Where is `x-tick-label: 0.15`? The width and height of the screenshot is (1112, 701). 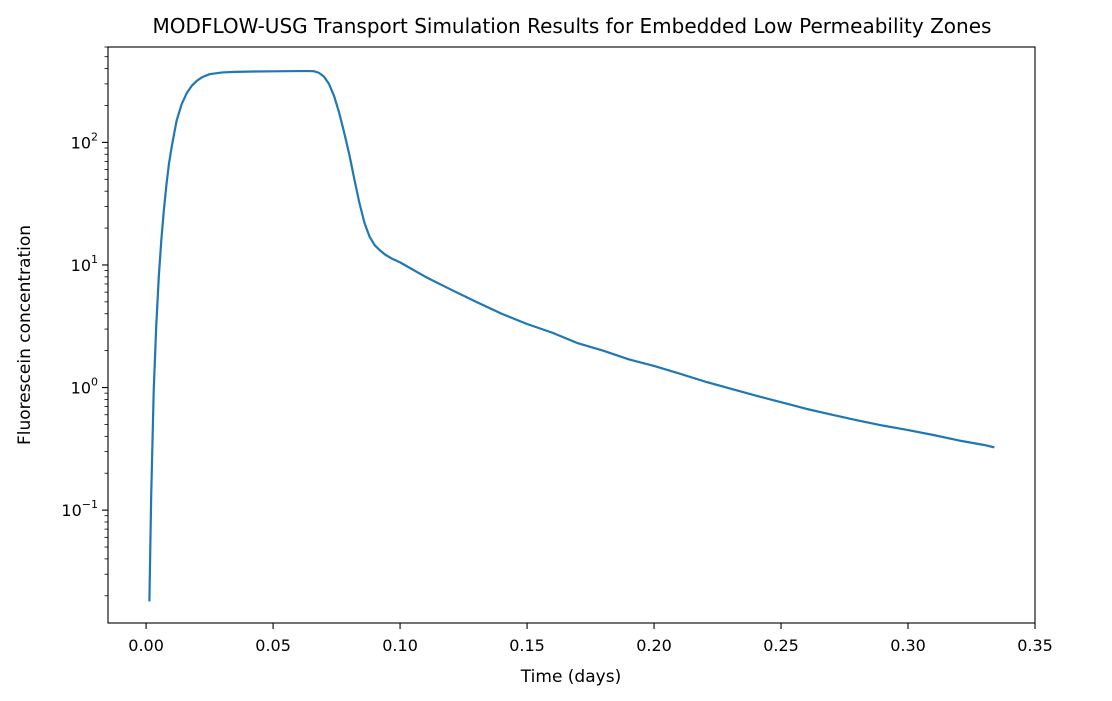
x-tick-label: 0.15 is located at coordinates (527, 645).